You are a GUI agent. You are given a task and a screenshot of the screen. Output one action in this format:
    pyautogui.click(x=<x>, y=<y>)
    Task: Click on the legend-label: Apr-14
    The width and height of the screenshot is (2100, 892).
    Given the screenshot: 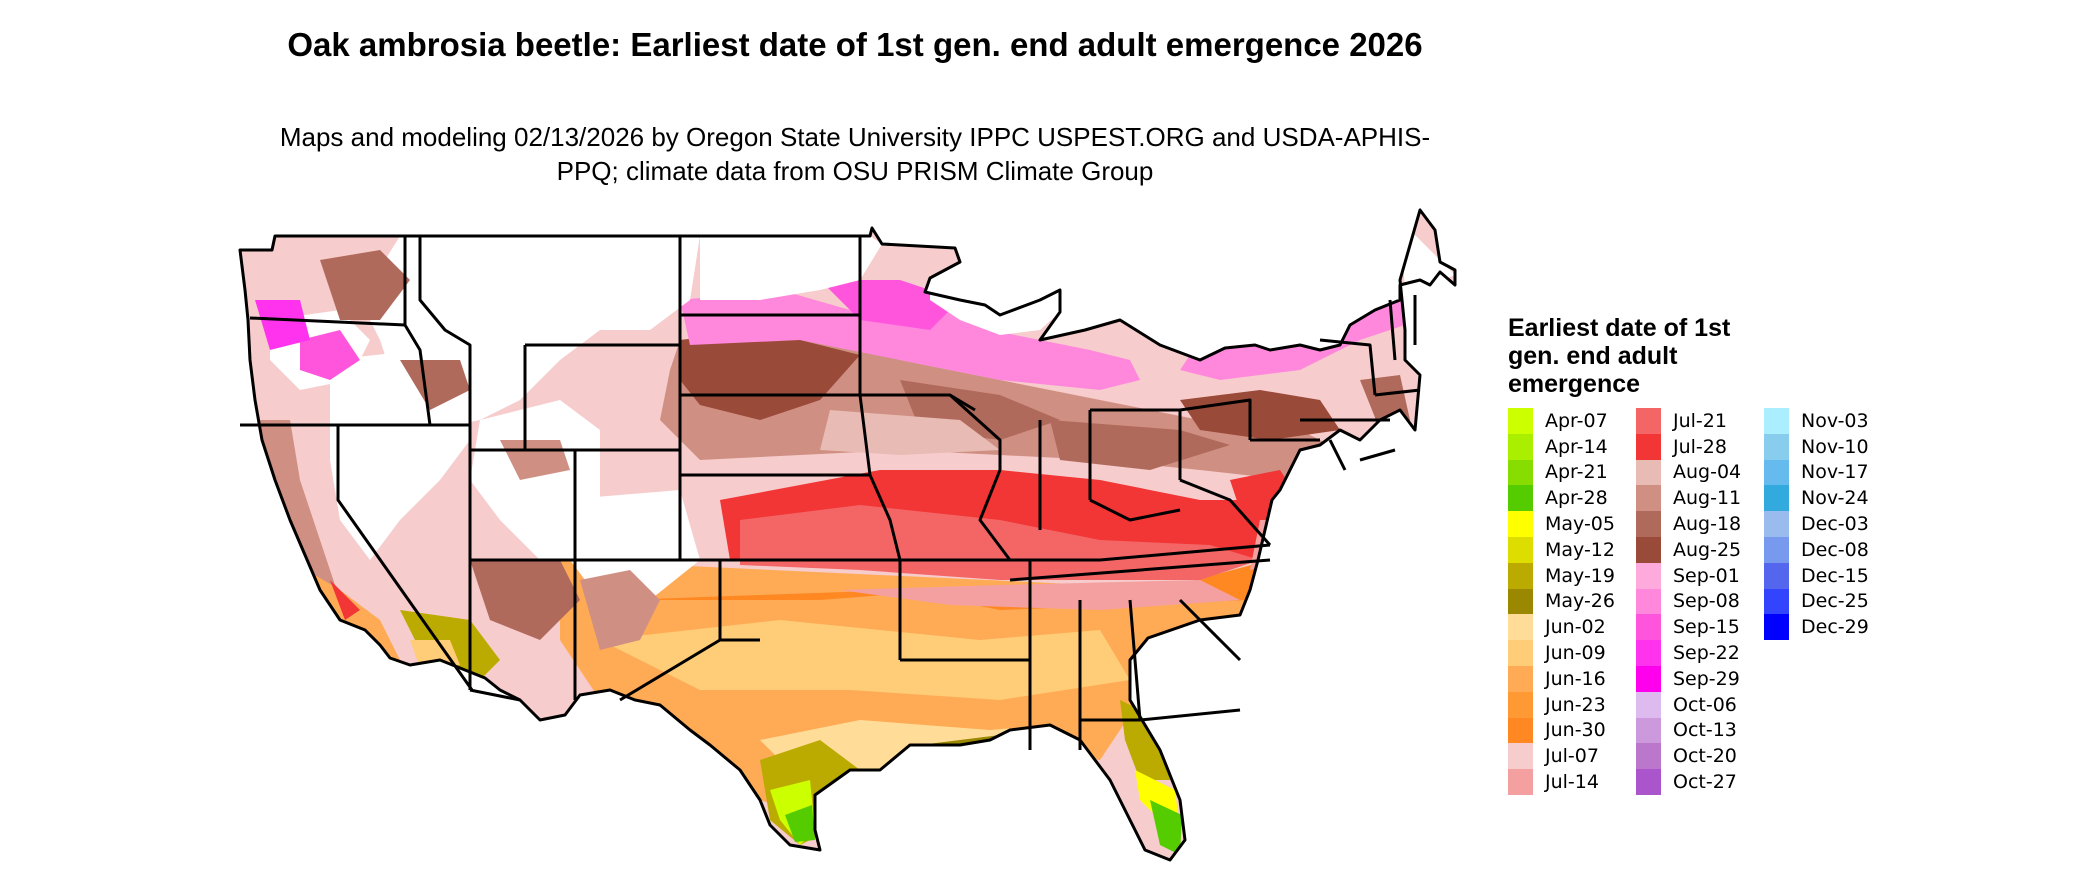 What is the action you would take?
    pyautogui.click(x=1576, y=446)
    